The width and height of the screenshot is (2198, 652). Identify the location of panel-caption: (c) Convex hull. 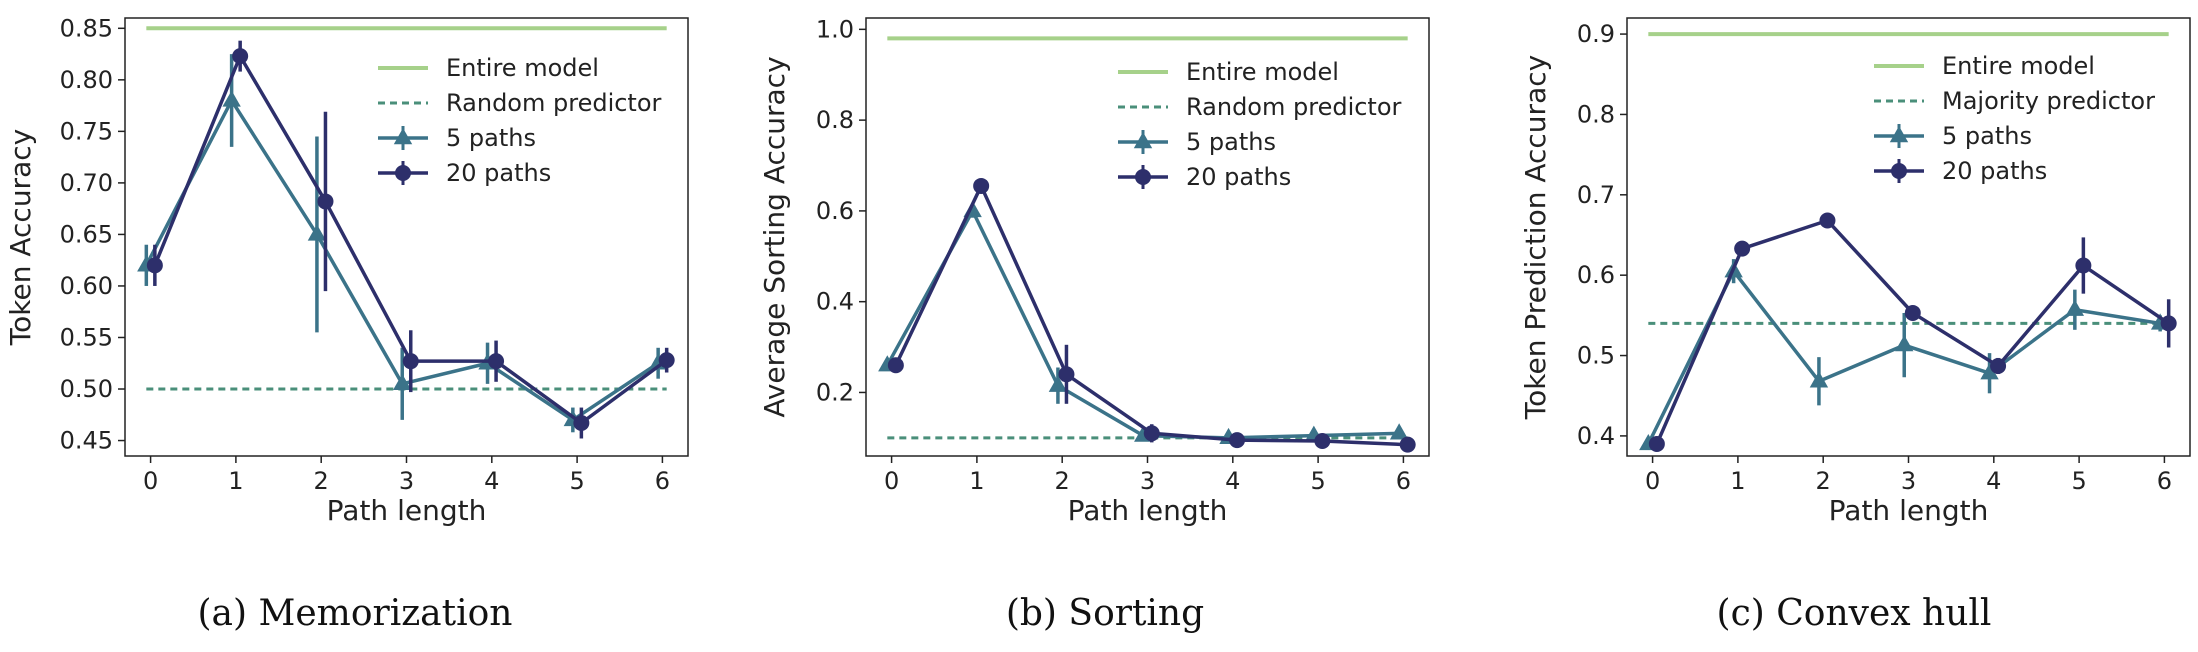
(1854, 613).